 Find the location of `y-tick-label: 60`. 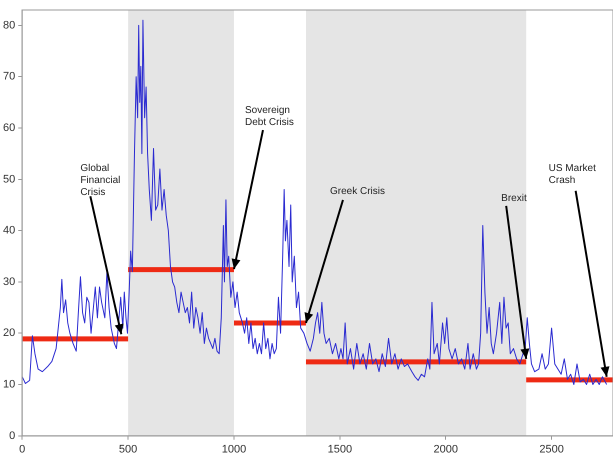

y-tick-label: 60 is located at coordinates (9, 128).